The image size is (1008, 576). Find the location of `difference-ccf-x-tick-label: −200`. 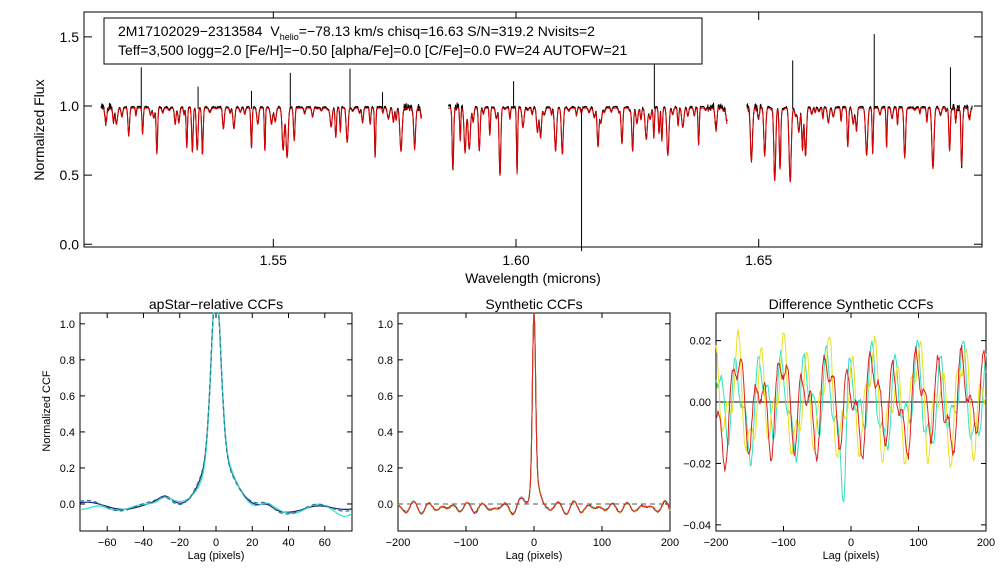

difference-ccf-x-tick-label: −200 is located at coordinates (716, 543).